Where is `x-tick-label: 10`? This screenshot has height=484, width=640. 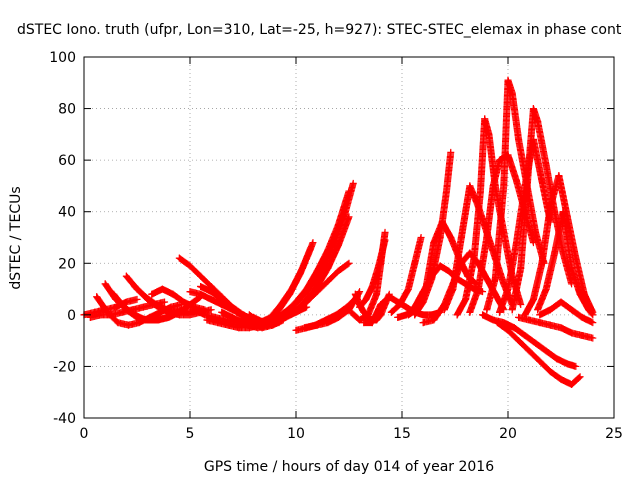
x-tick-label: 10 is located at coordinates (296, 434).